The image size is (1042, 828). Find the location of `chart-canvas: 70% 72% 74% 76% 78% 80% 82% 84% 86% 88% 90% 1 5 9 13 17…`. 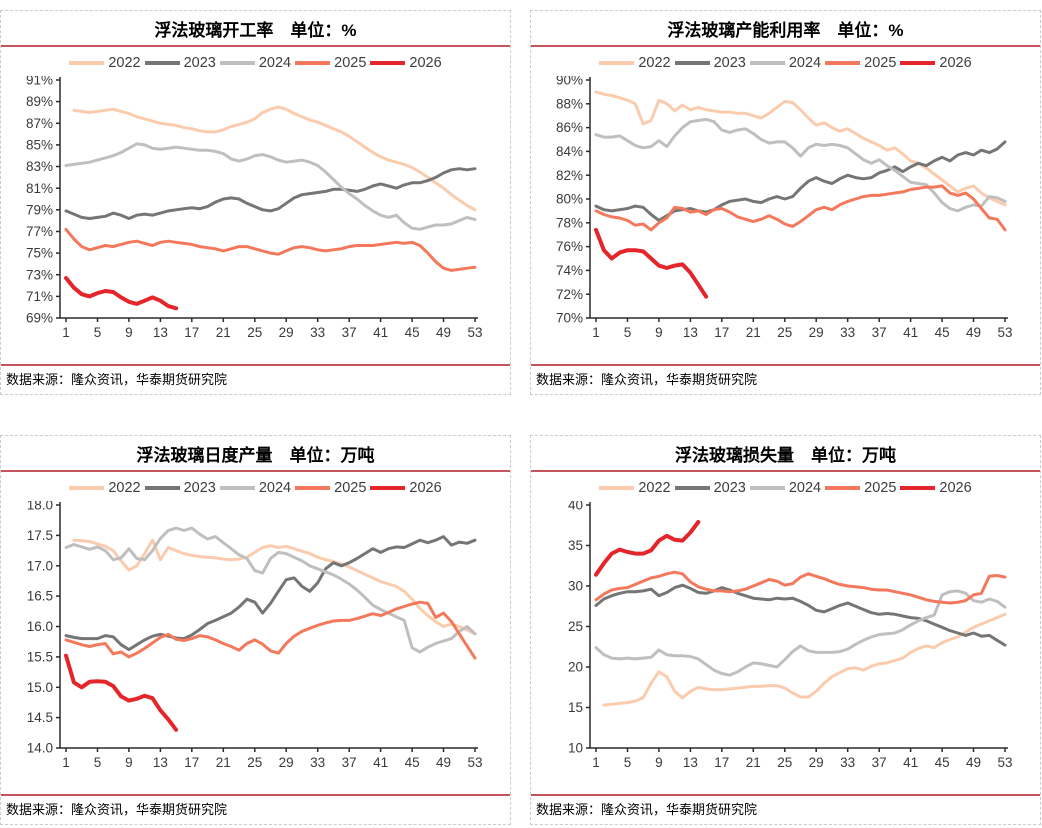

chart-canvas: 70% 72% 74% 76% 78% 80% 82% 84% 86% 88% 90% 1 5 9 13 17… is located at coordinates (784, 208).